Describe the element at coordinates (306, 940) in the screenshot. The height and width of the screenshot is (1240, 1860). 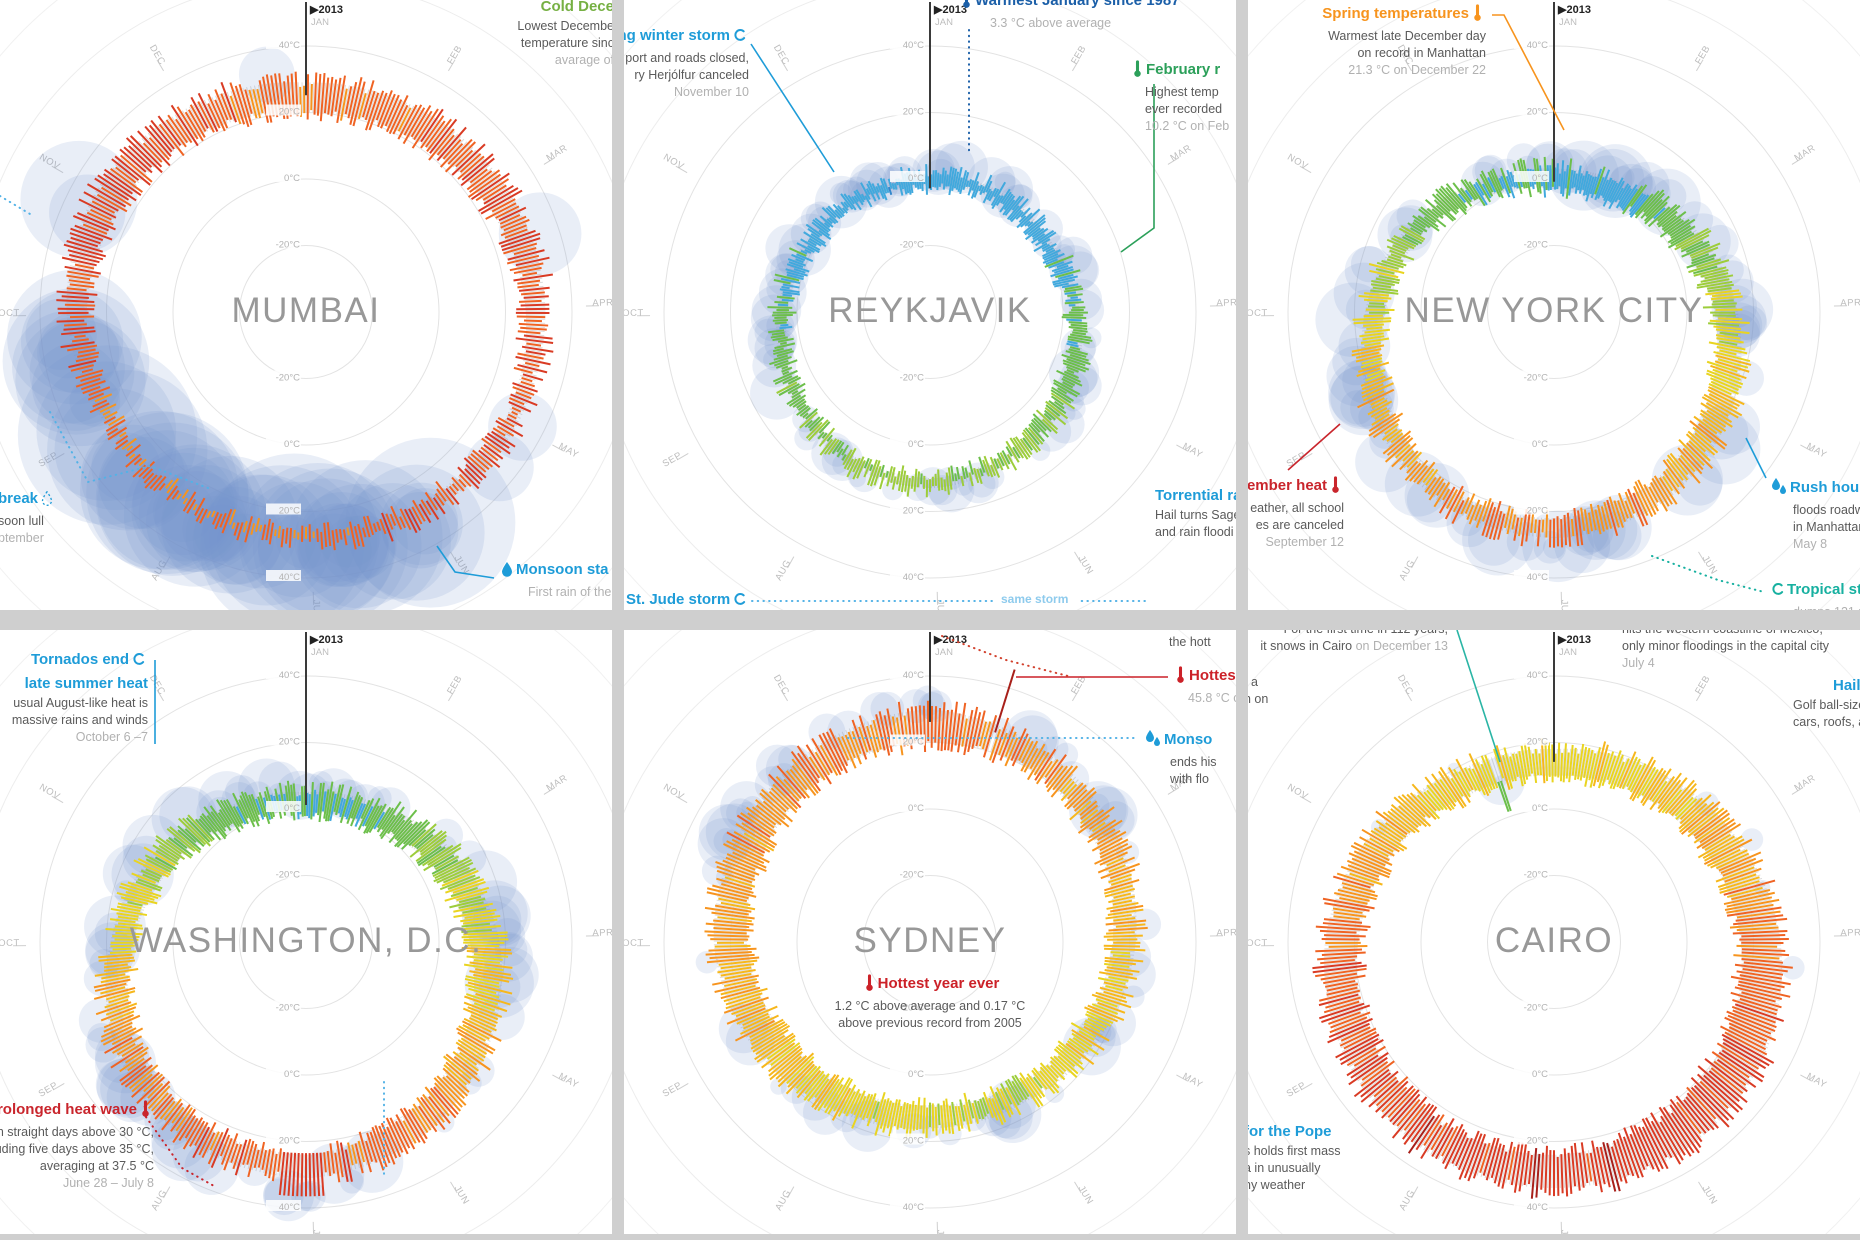
I see `city-label: WASHINGTON, D.C.` at that location.